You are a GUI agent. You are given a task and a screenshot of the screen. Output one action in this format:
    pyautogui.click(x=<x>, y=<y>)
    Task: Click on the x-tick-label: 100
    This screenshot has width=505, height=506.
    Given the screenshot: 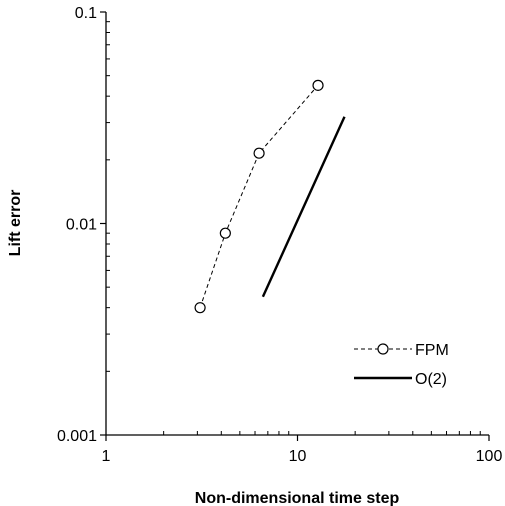 What is the action you would take?
    pyautogui.click(x=489, y=456)
    